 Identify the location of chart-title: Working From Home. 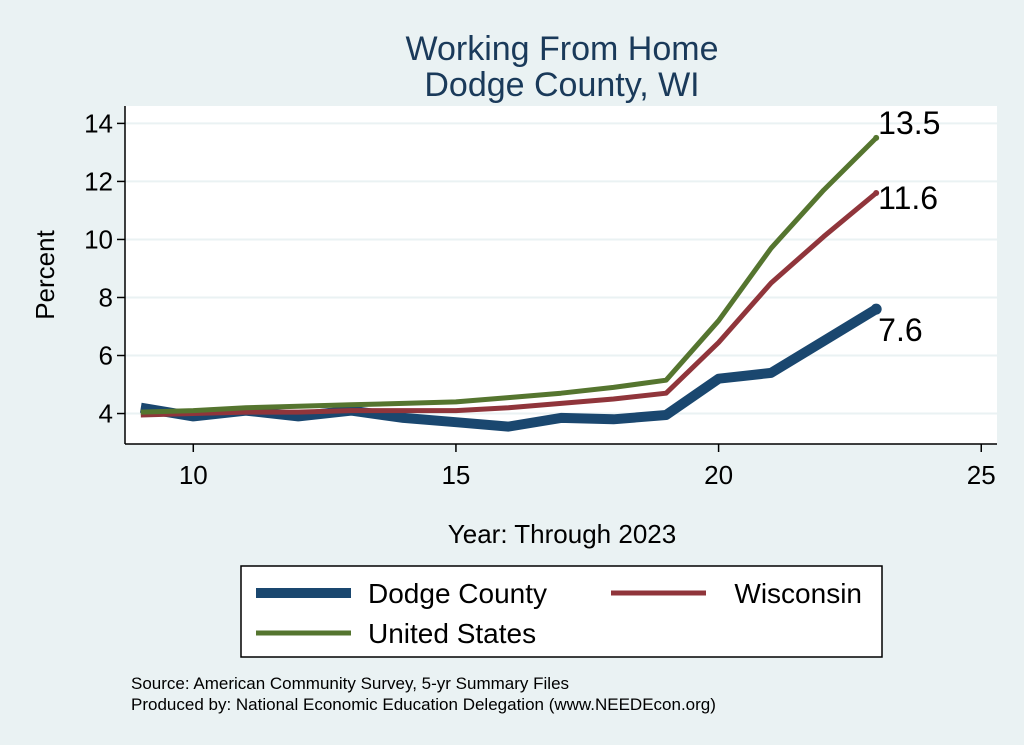
(562, 49).